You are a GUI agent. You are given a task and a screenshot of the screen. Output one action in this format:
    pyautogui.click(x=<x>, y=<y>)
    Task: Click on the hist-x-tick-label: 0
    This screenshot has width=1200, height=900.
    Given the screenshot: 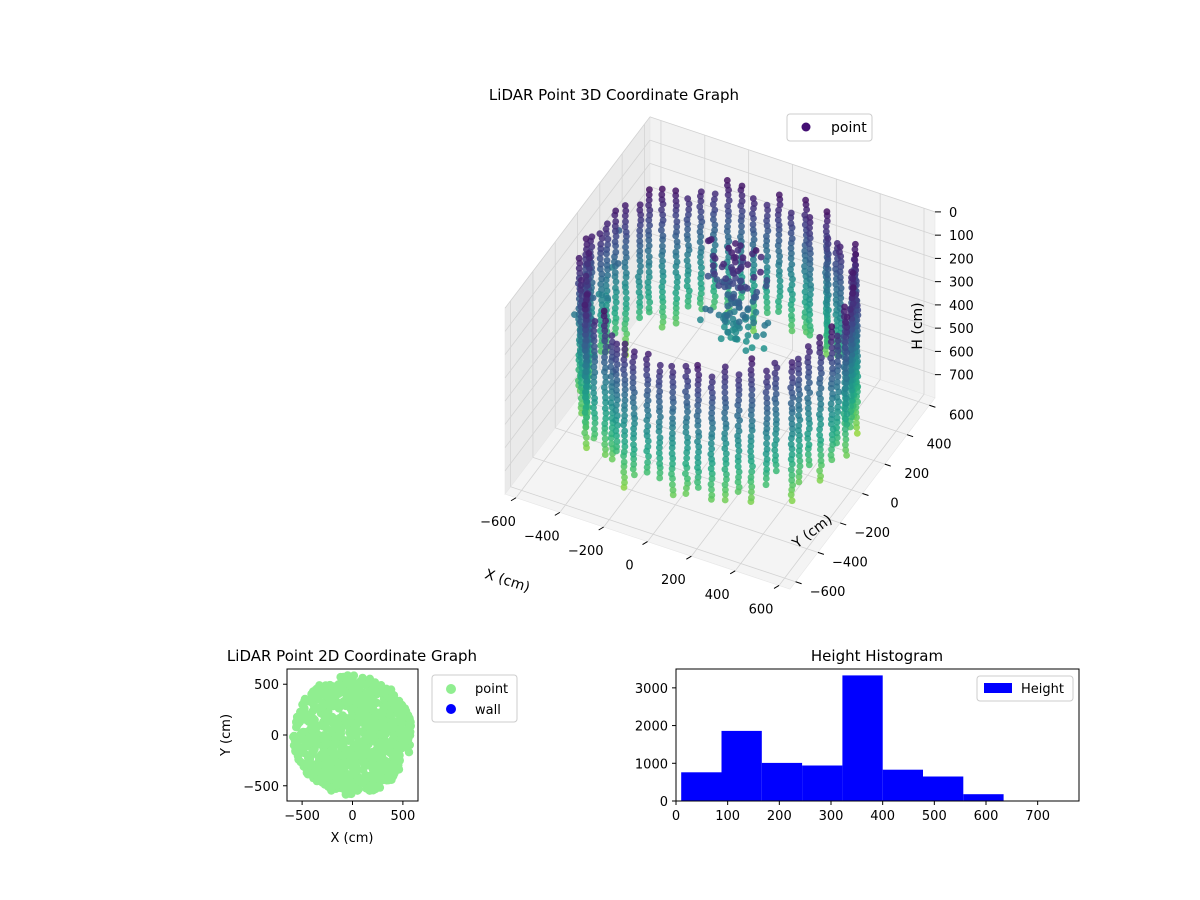 What is the action you would take?
    pyautogui.click(x=676, y=816)
    